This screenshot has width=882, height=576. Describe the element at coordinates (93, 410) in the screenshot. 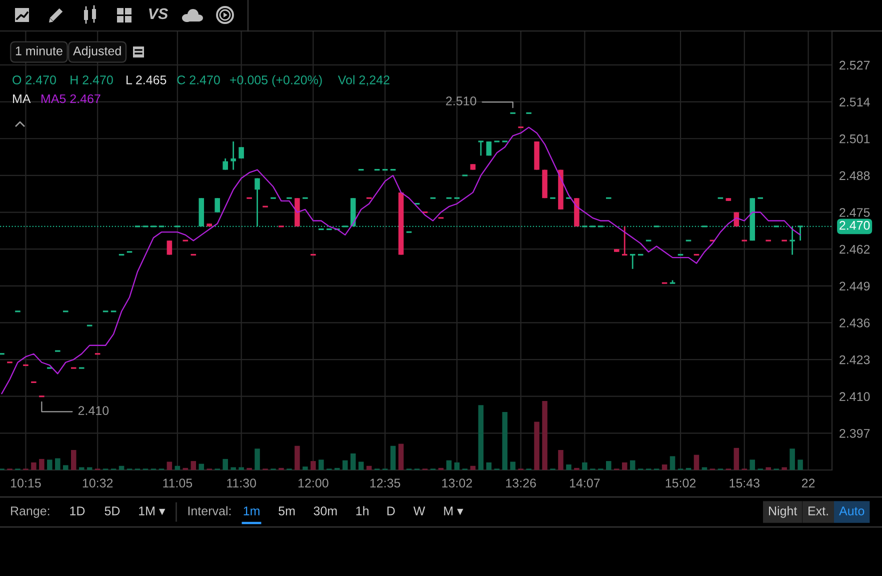

I see `annotation: 2.410` at that location.